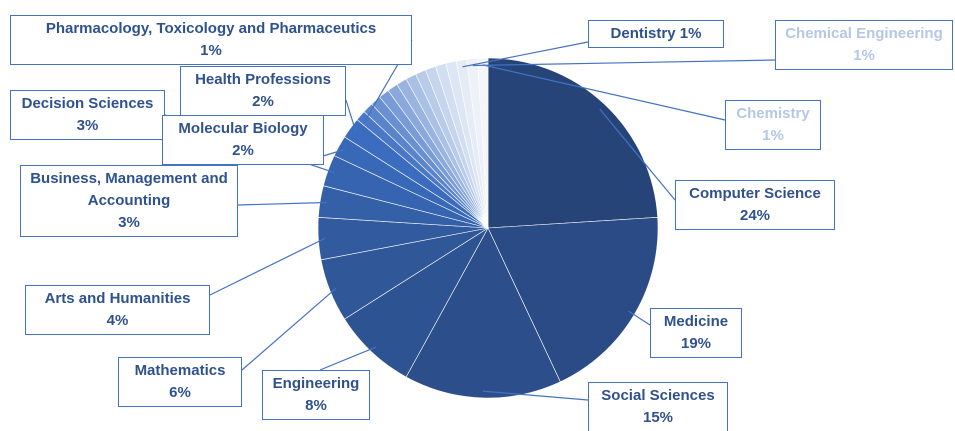 The image size is (955, 431). Describe the element at coordinates (243, 140) in the screenshot. I see `data-label: Molecular Biology 2%` at that location.